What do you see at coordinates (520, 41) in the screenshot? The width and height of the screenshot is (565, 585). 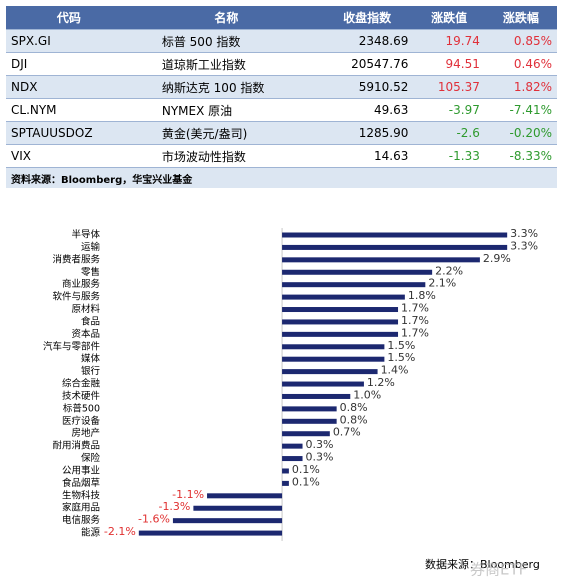 I see `table-cell: 0.85%` at bounding box center [520, 41].